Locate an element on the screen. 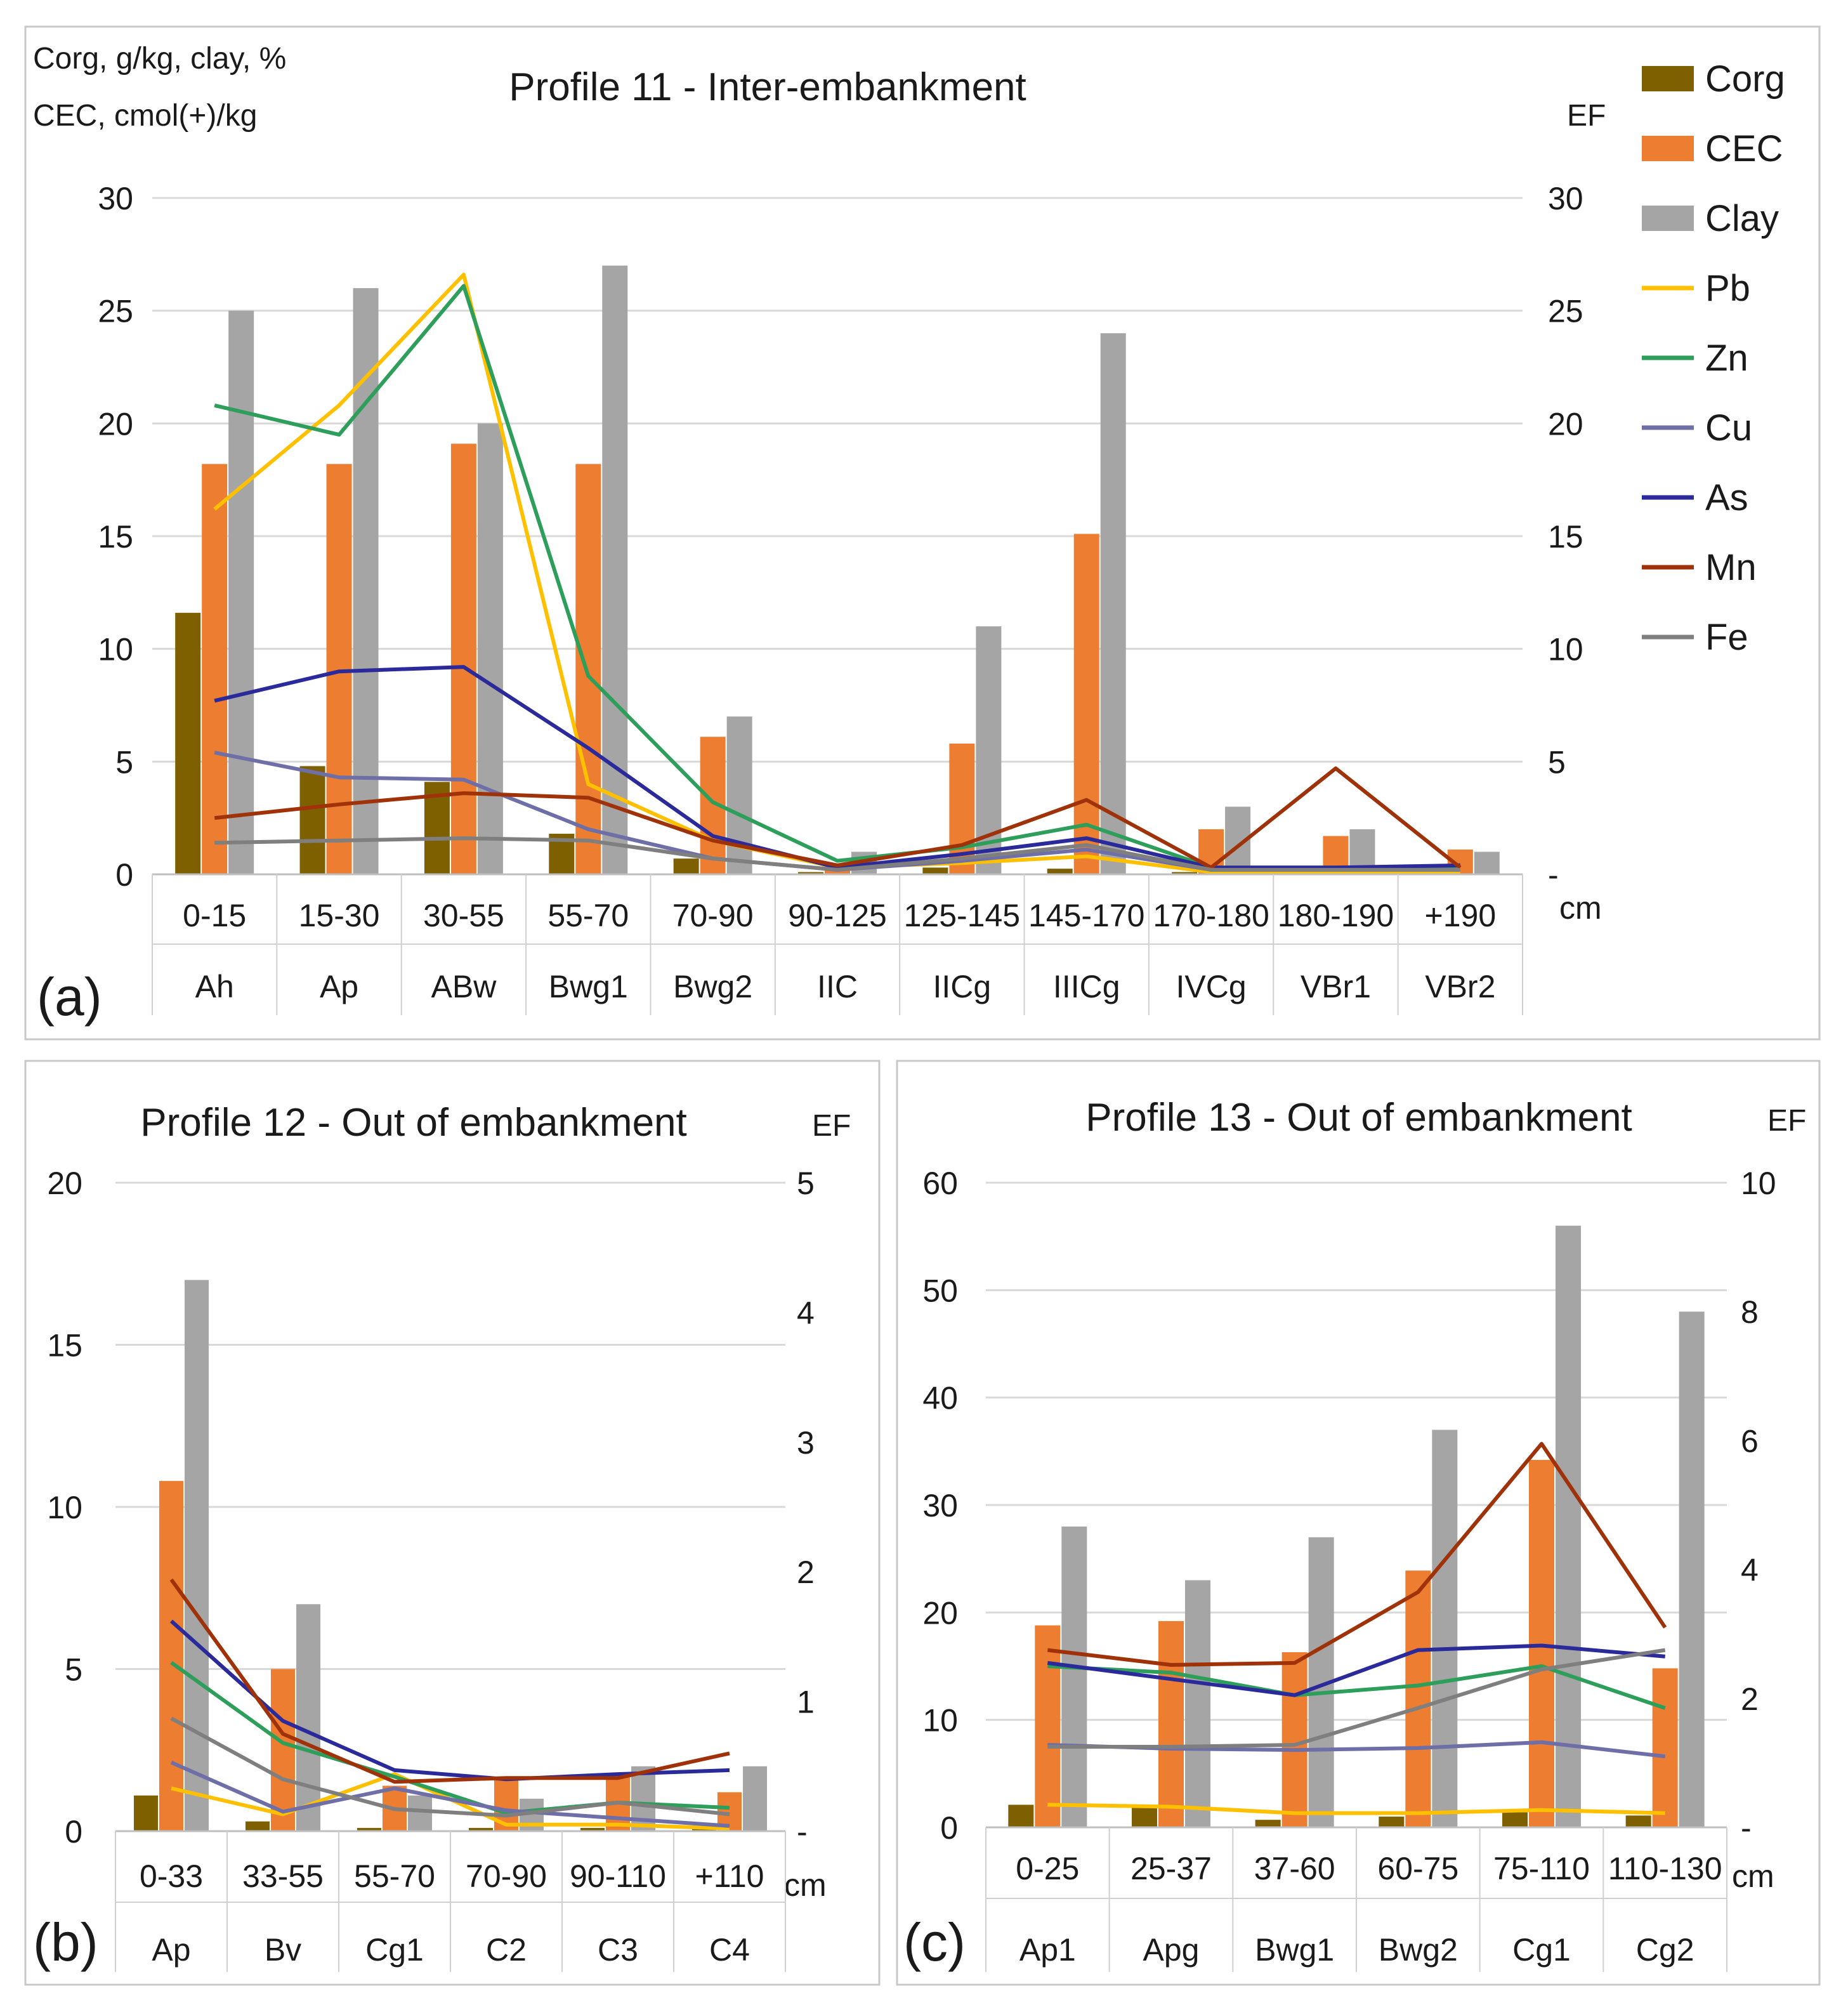 The image size is (1848, 2005). horizon-label: Cg1 is located at coordinates (1541, 1950).